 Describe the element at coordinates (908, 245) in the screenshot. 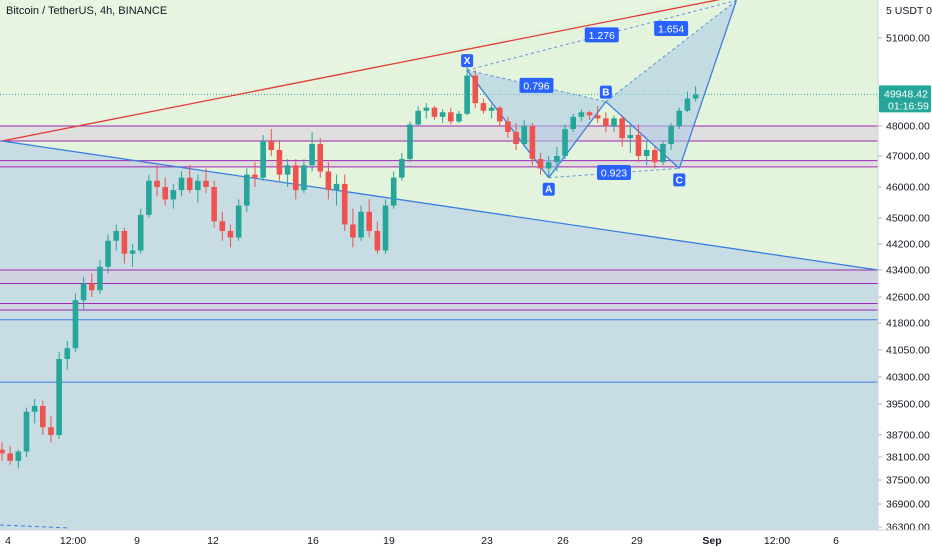

I see `y-tick-label: 44200.00` at that location.